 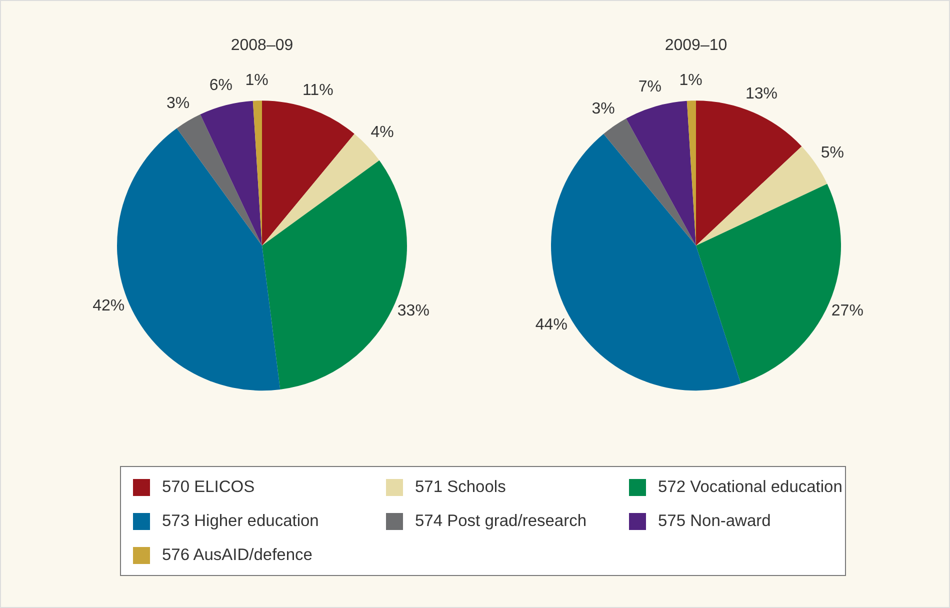 I want to click on data-label: 7%, so click(x=650, y=87).